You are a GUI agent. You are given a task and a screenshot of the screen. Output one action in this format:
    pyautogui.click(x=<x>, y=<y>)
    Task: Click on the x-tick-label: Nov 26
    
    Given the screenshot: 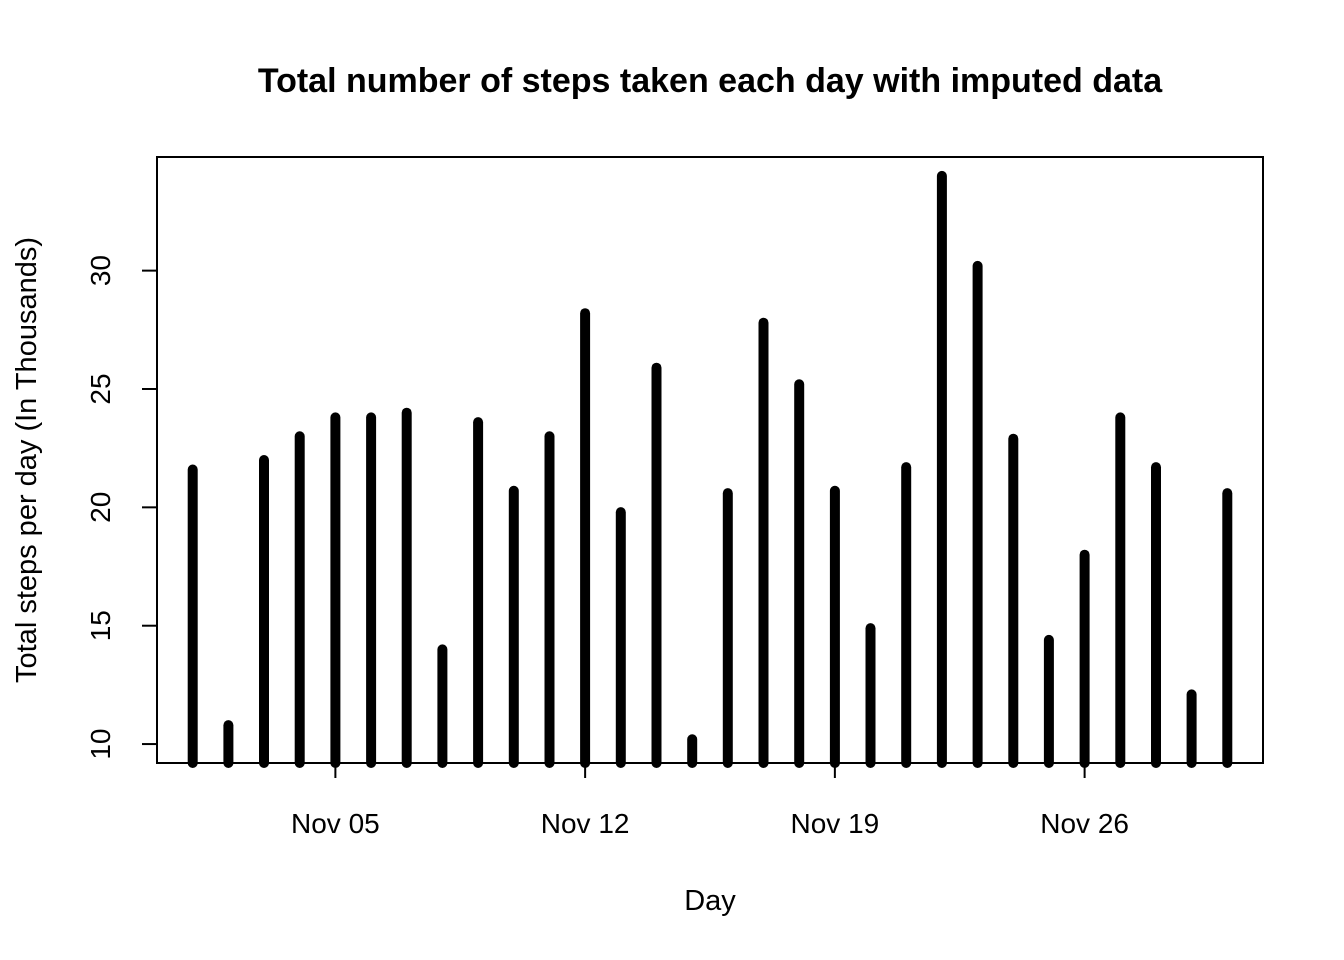 What is the action you would take?
    pyautogui.click(x=1084, y=823)
    